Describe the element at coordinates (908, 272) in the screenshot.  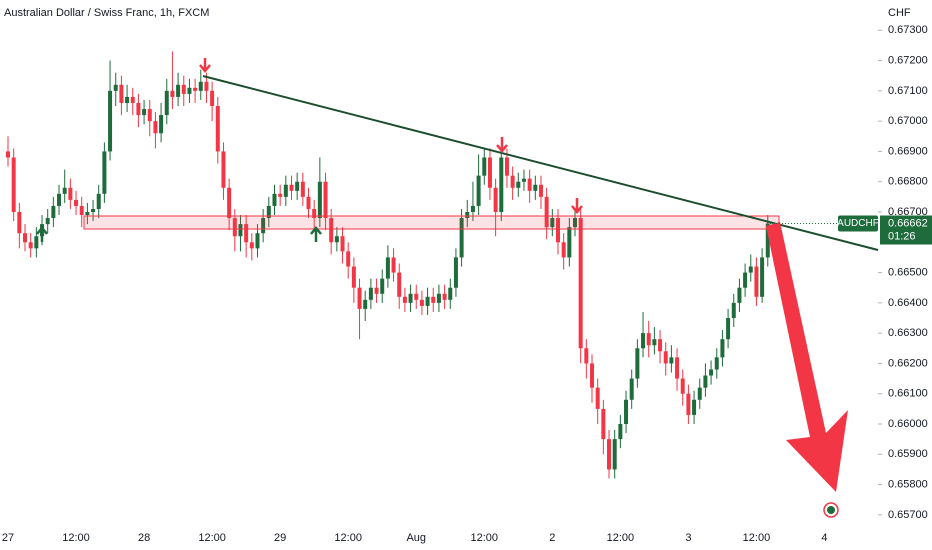
I see `y-tick-label: 0.66500` at that location.